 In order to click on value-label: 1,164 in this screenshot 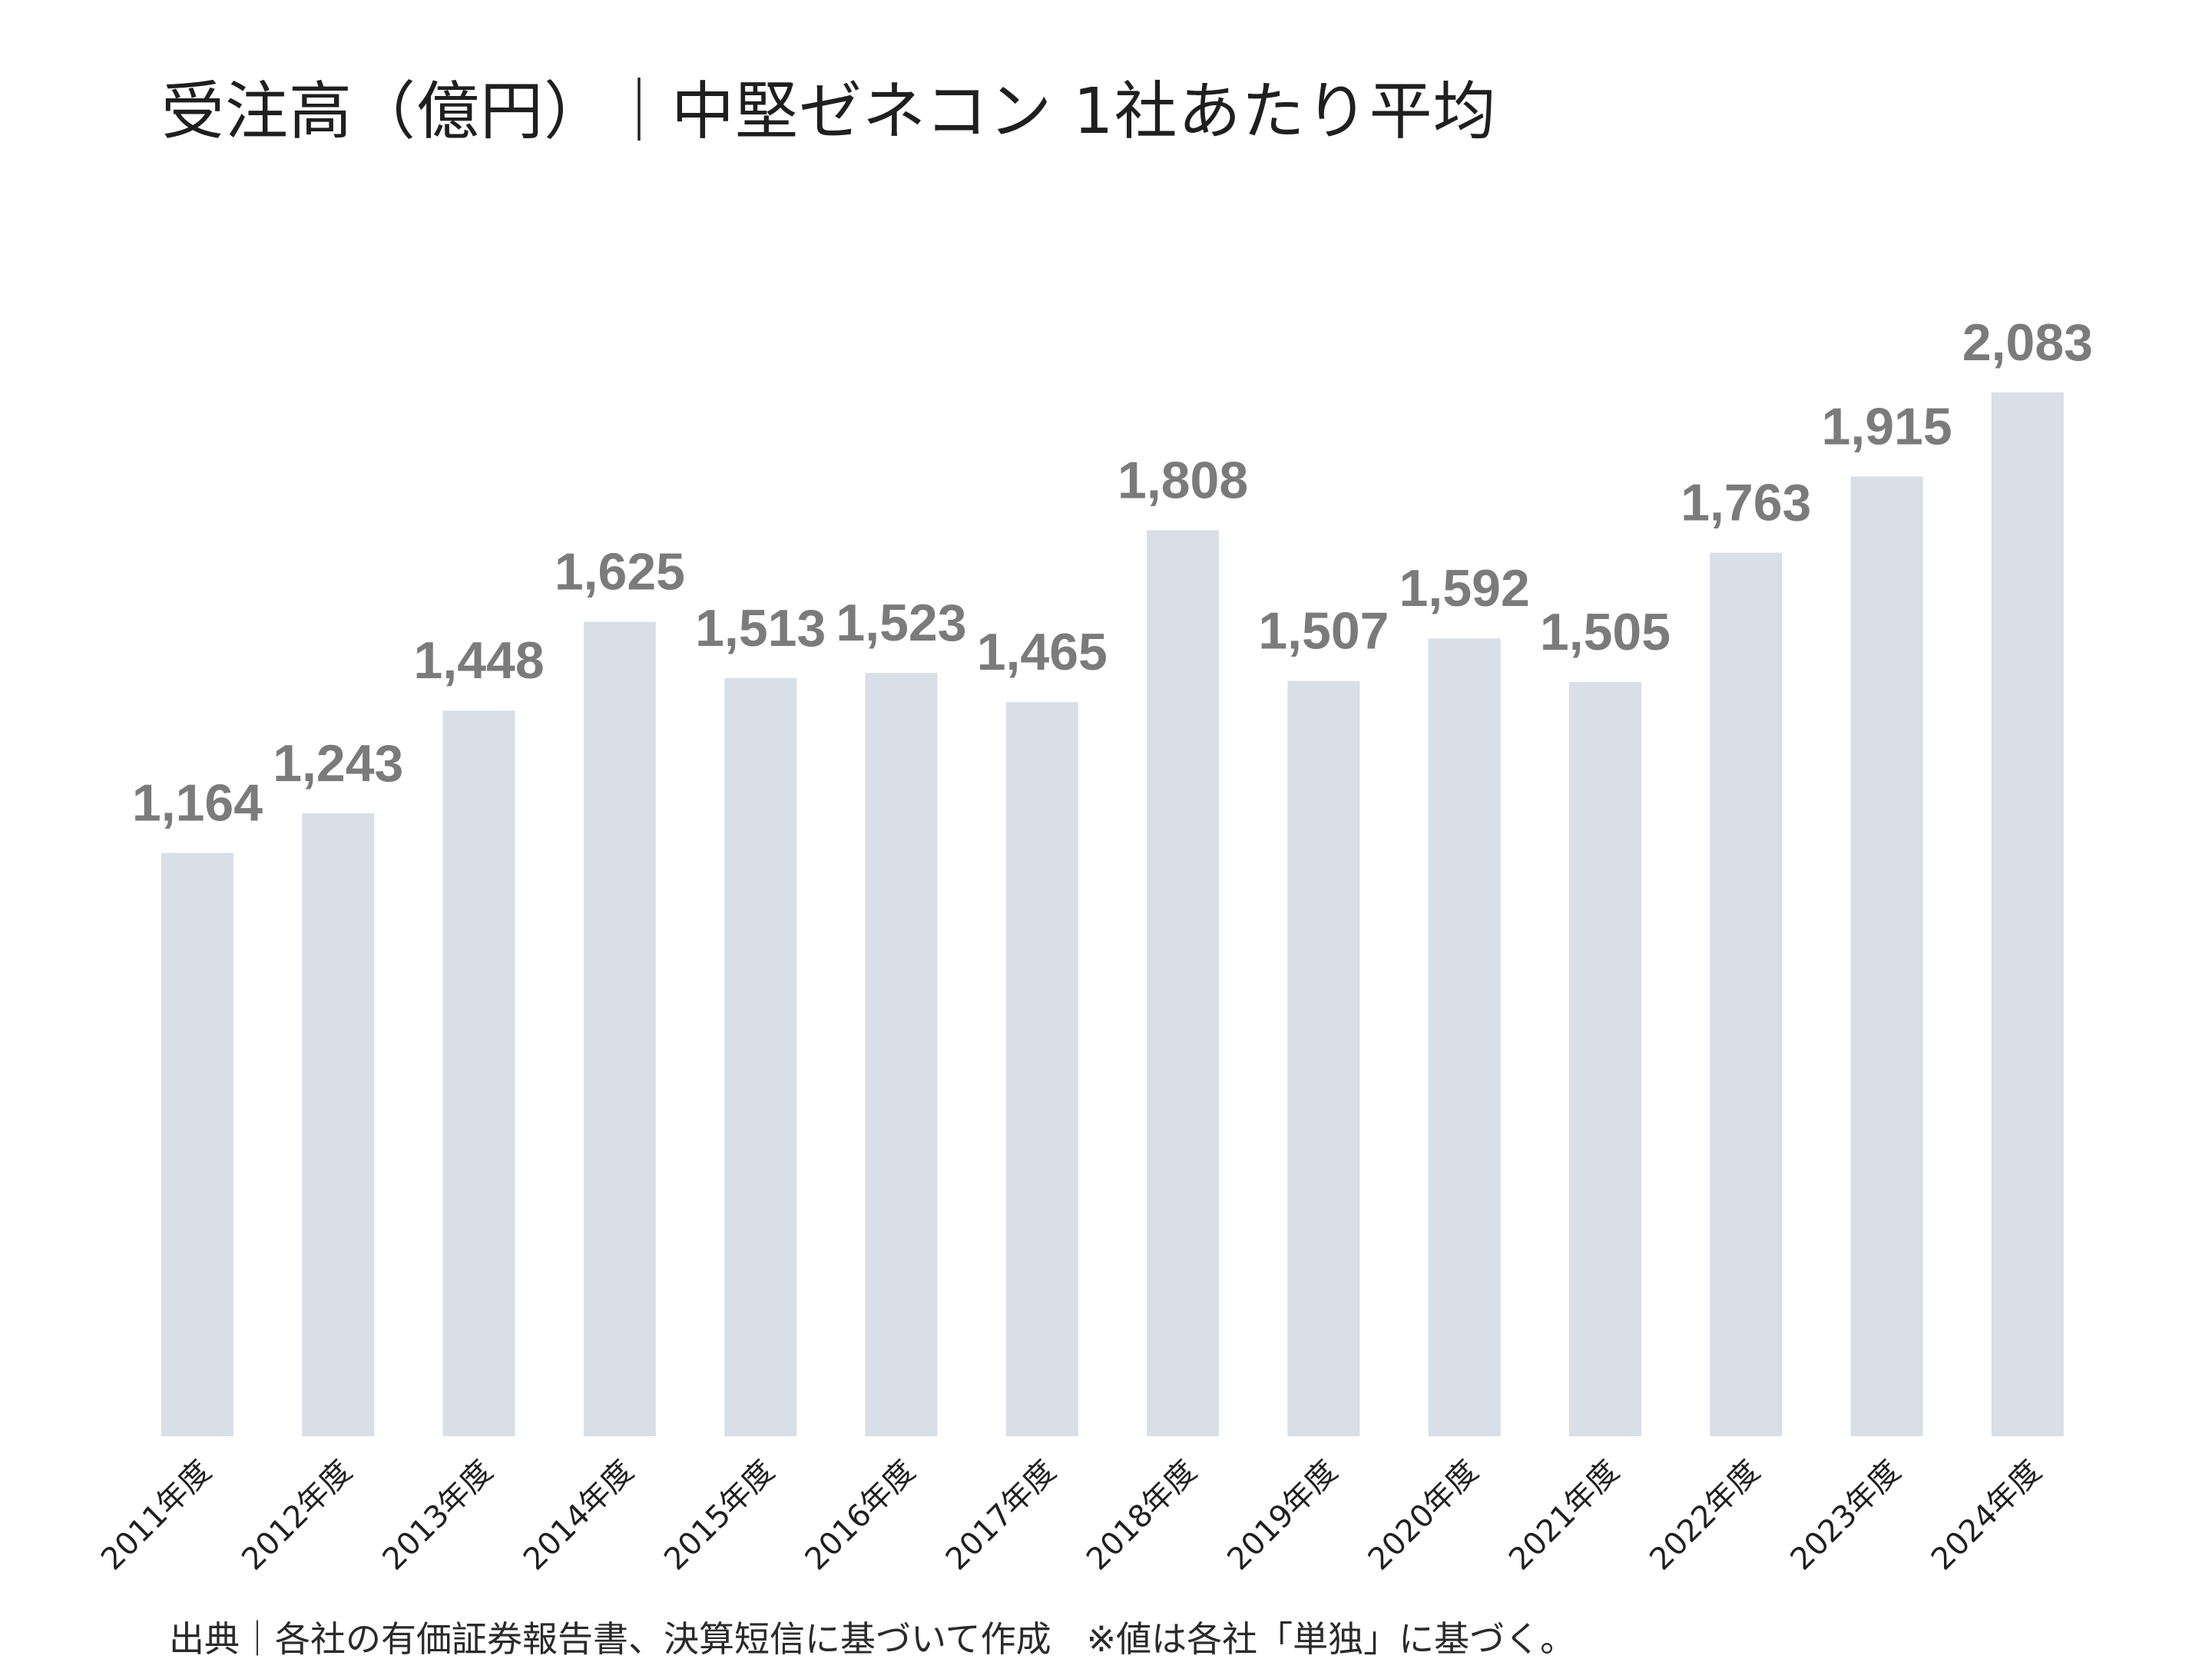, I will do `click(198, 803)`.